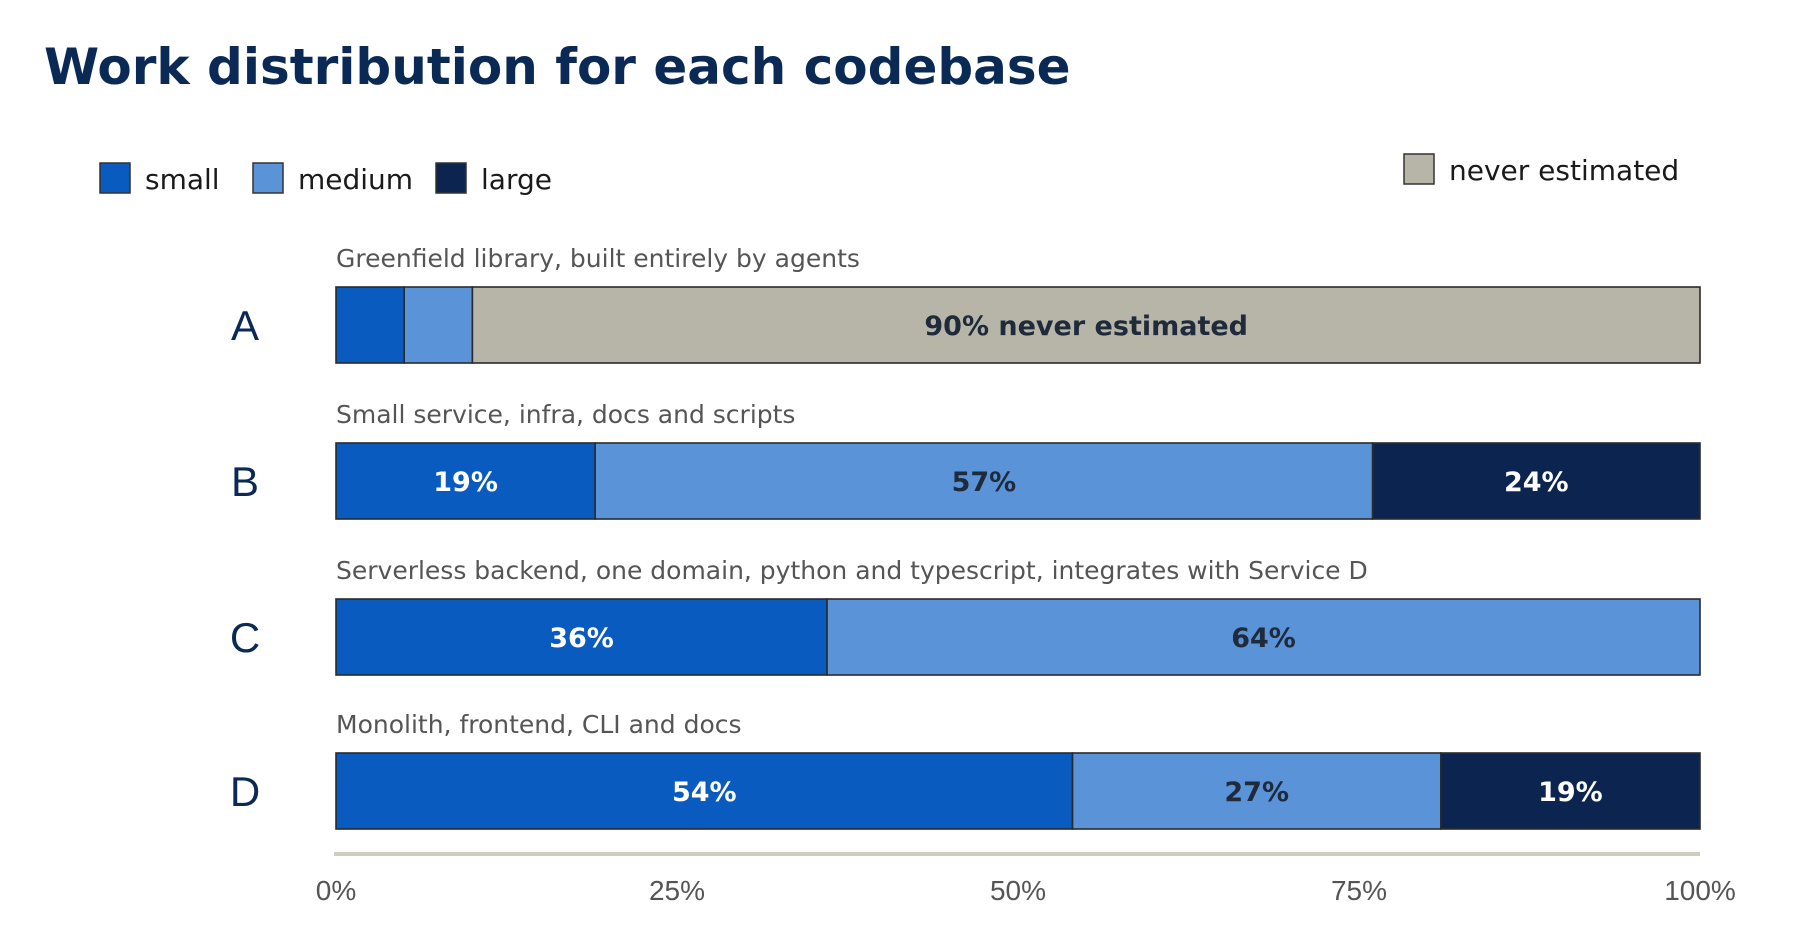  I want to click on data-label-large: 19%, so click(1570, 792).